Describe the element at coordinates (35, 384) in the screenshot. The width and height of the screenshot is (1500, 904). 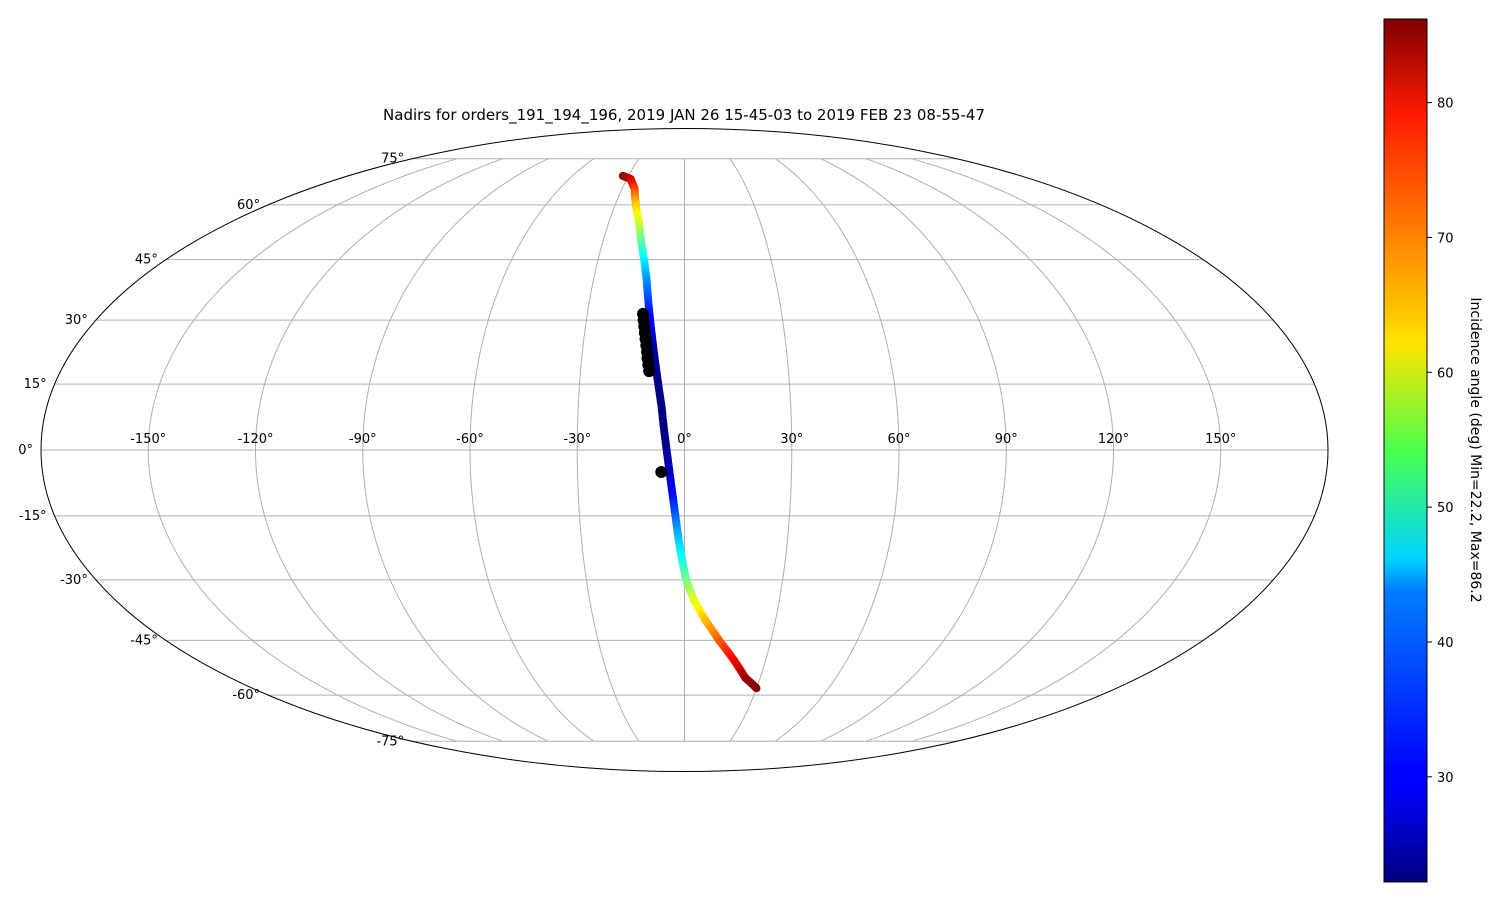
I see `latitude-tick-label: 15°` at that location.